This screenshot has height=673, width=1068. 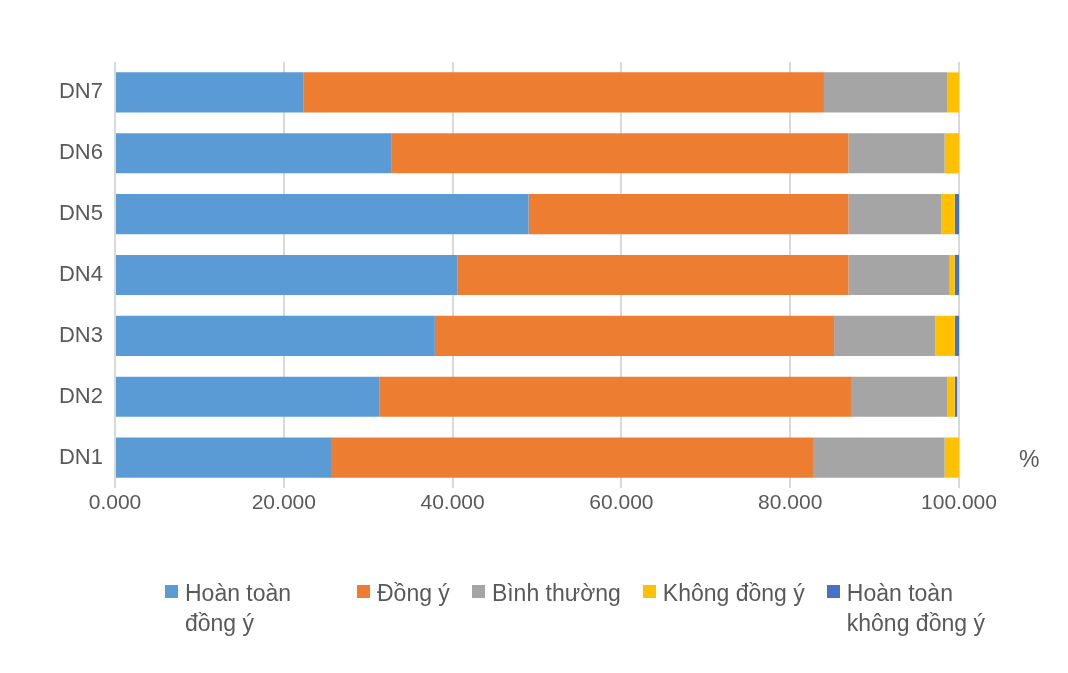 What do you see at coordinates (80, 274) in the screenshot?
I see `y-tick-label: DN4` at bounding box center [80, 274].